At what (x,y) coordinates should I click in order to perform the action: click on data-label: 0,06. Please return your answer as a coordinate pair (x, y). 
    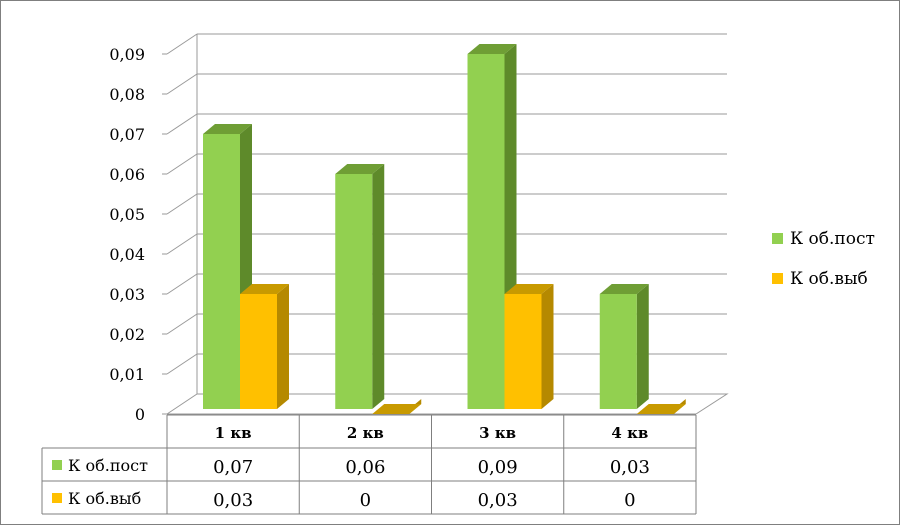
    Looking at the image, I should click on (365, 467).